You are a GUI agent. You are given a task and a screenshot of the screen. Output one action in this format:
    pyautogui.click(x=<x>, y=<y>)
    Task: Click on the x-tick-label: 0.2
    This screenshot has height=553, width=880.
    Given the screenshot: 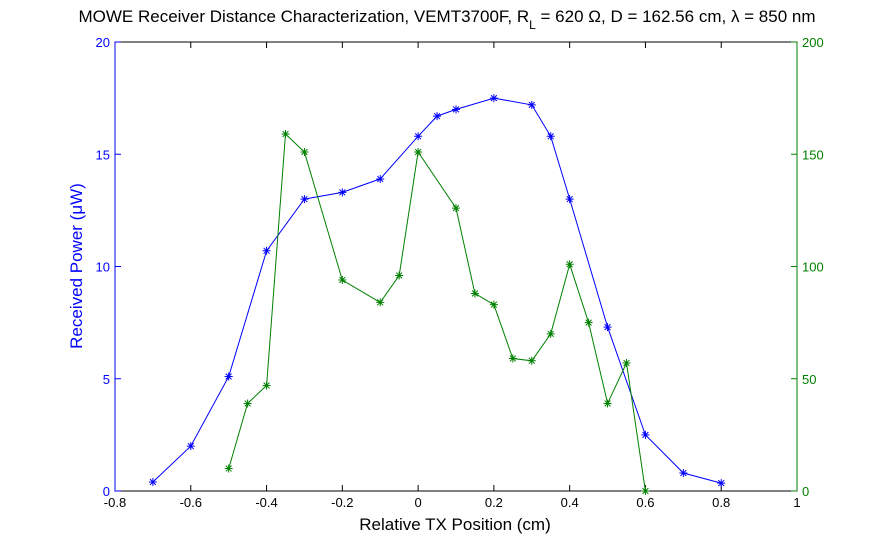 What is the action you would take?
    pyautogui.click(x=494, y=502)
    